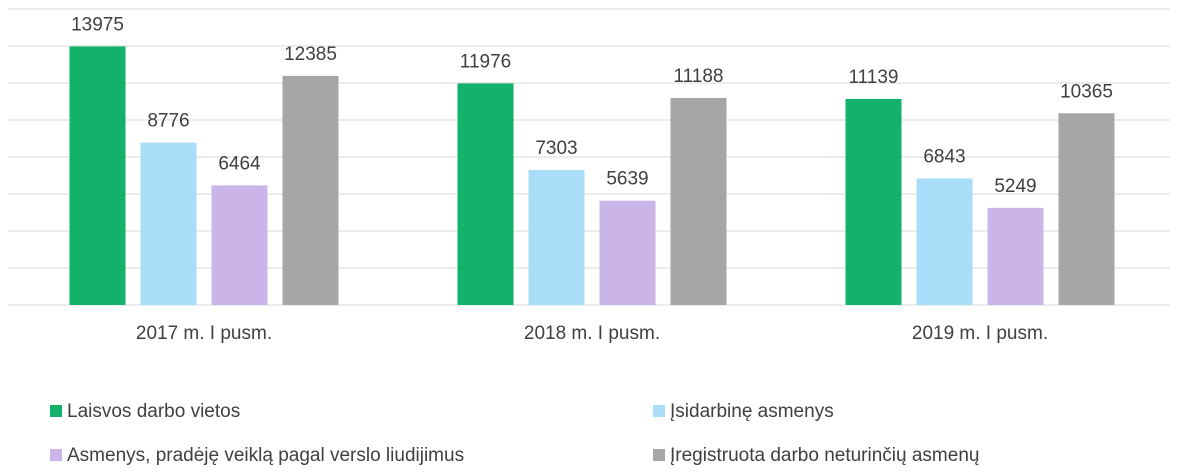 This screenshot has width=1177, height=476. I want to click on data-label: 5639, so click(627, 179).